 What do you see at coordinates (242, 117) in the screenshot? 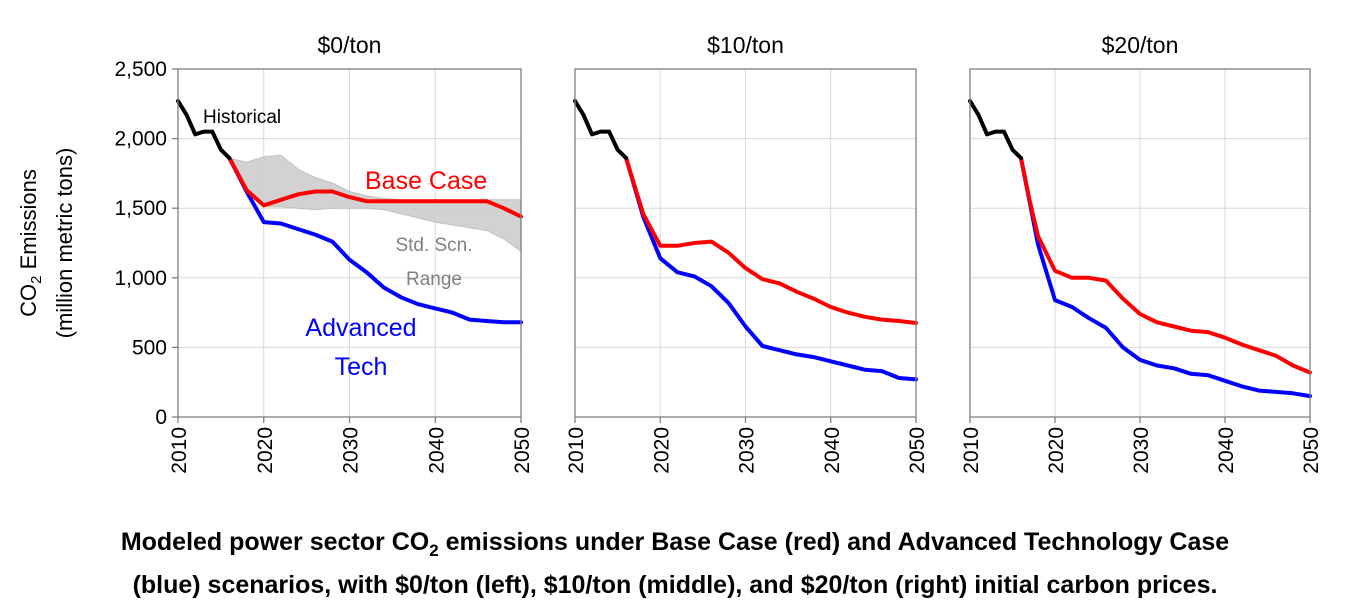
I see `historical-annotation: Historical` at bounding box center [242, 117].